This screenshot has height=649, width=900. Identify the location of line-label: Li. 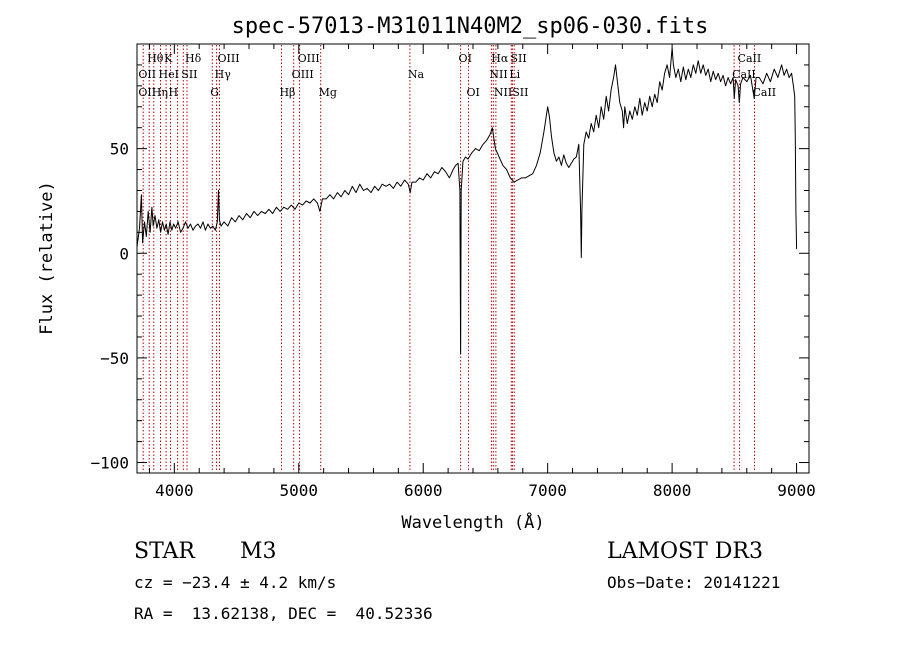
(514, 74).